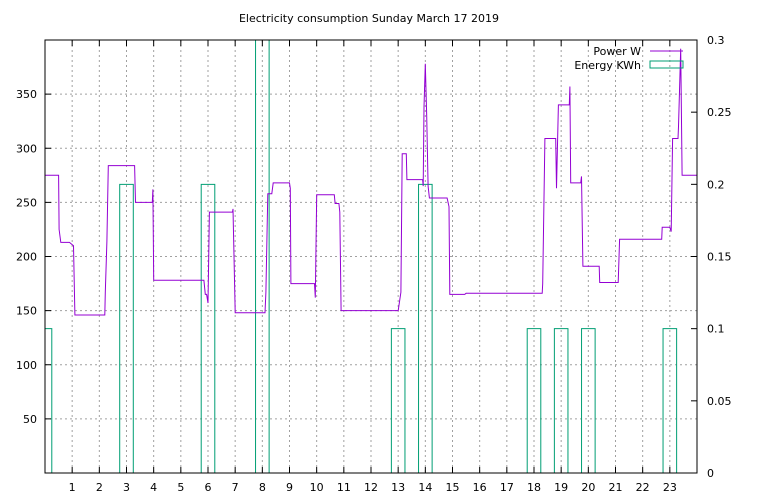  What do you see at coordinates (72, 487) in the screenshot?
I see `x-tick-label: 1` at bounding box center [72, 487].